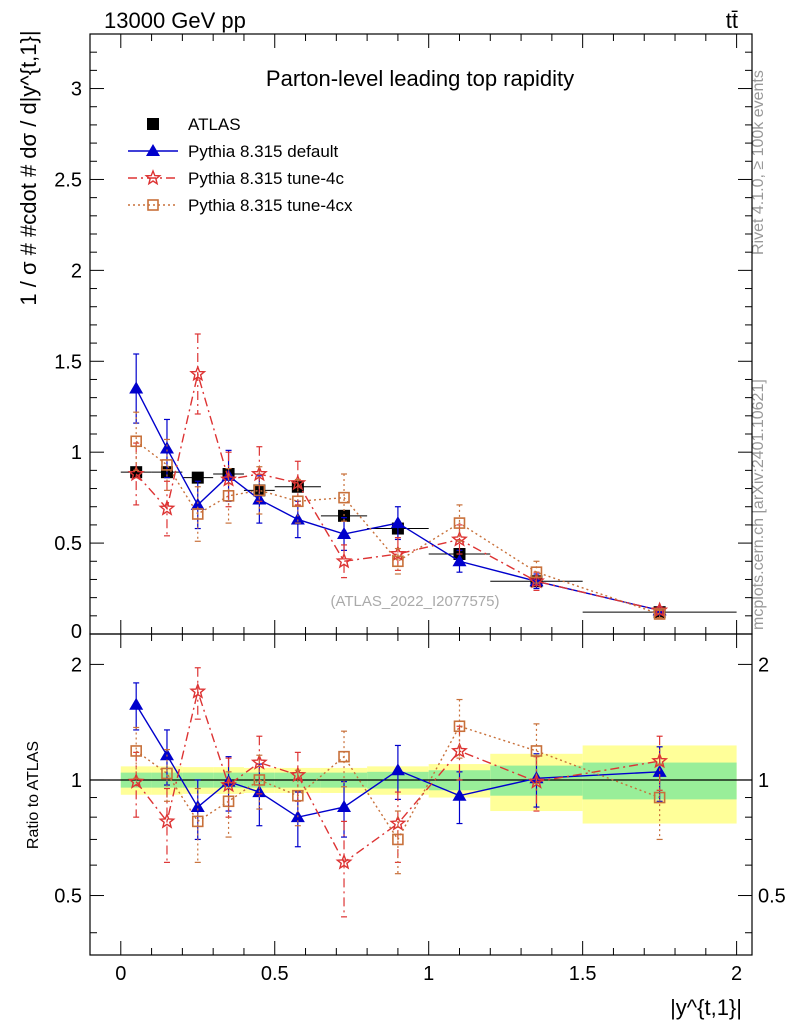 The image size is (786, 1024). I want to click on main-0-point, so click(197, 477).